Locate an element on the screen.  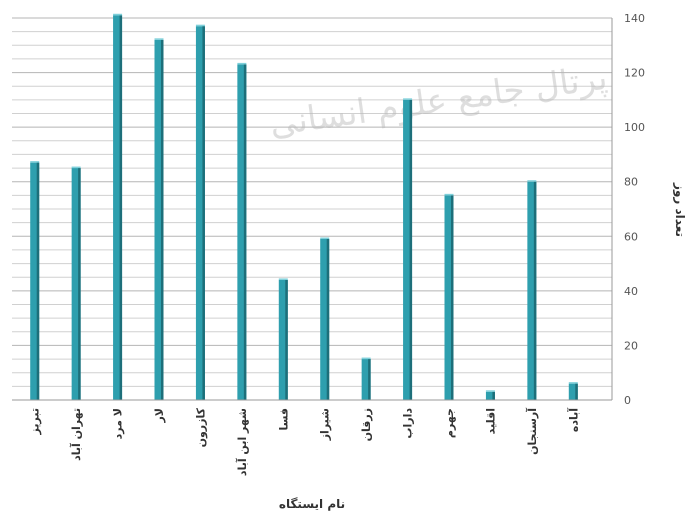
watermark: پرتال جامع علوم انسانی is located at coordinates (438, 101).